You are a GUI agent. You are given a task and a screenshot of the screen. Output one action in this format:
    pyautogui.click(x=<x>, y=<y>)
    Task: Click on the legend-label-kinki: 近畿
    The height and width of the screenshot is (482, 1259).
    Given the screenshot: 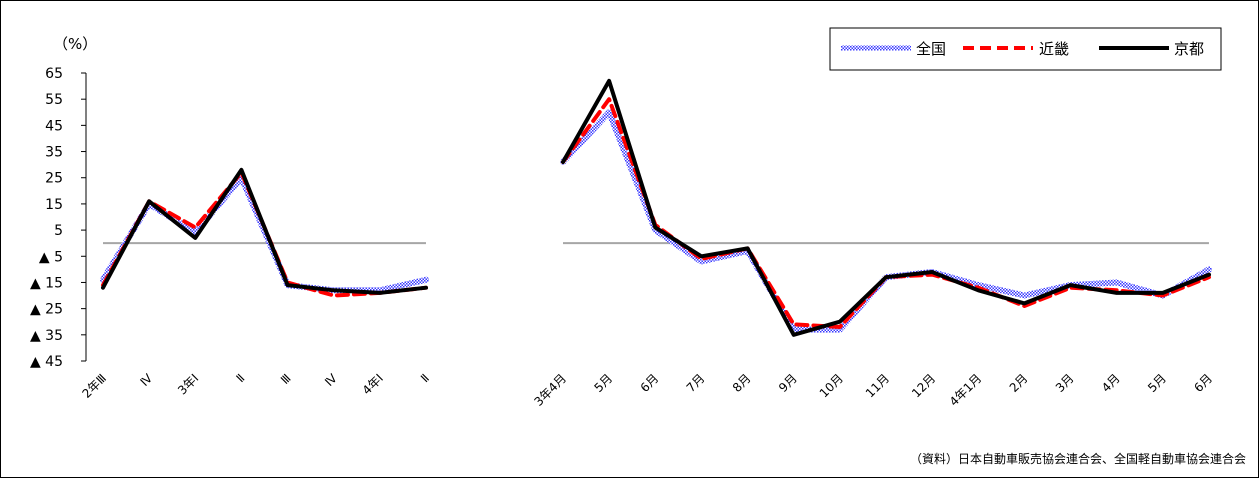 What is the action you would take?
    pyautogui.click(x=1054, y=49)
    